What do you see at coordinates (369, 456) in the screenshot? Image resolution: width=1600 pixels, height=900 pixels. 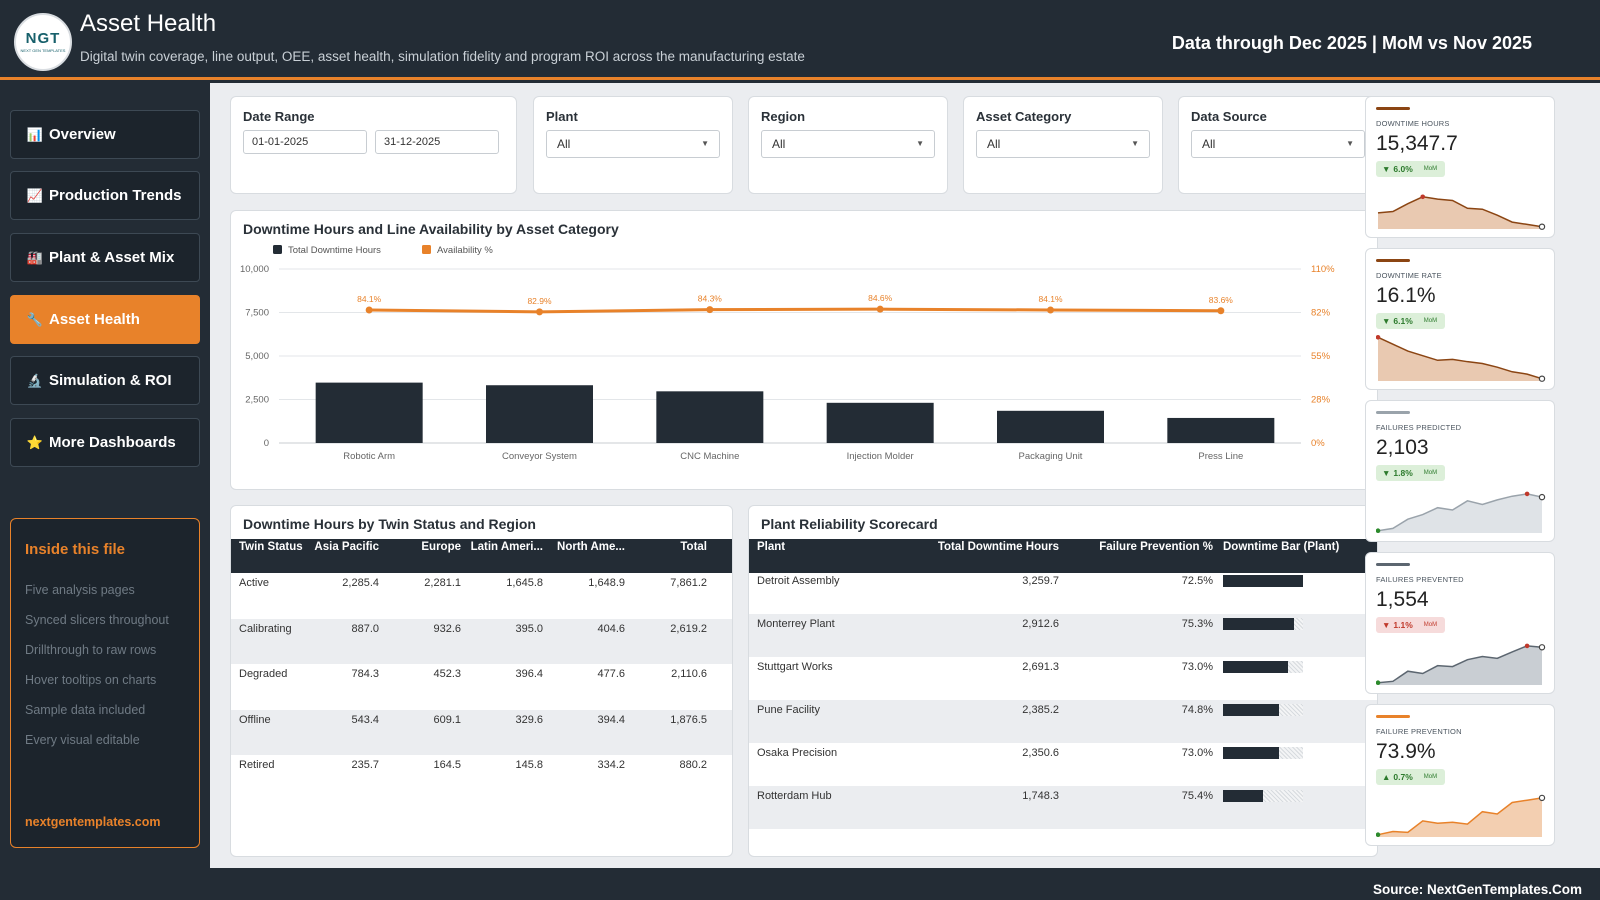 I see `x-category-label: Robotic Arm` at bounding box center [369, 456].